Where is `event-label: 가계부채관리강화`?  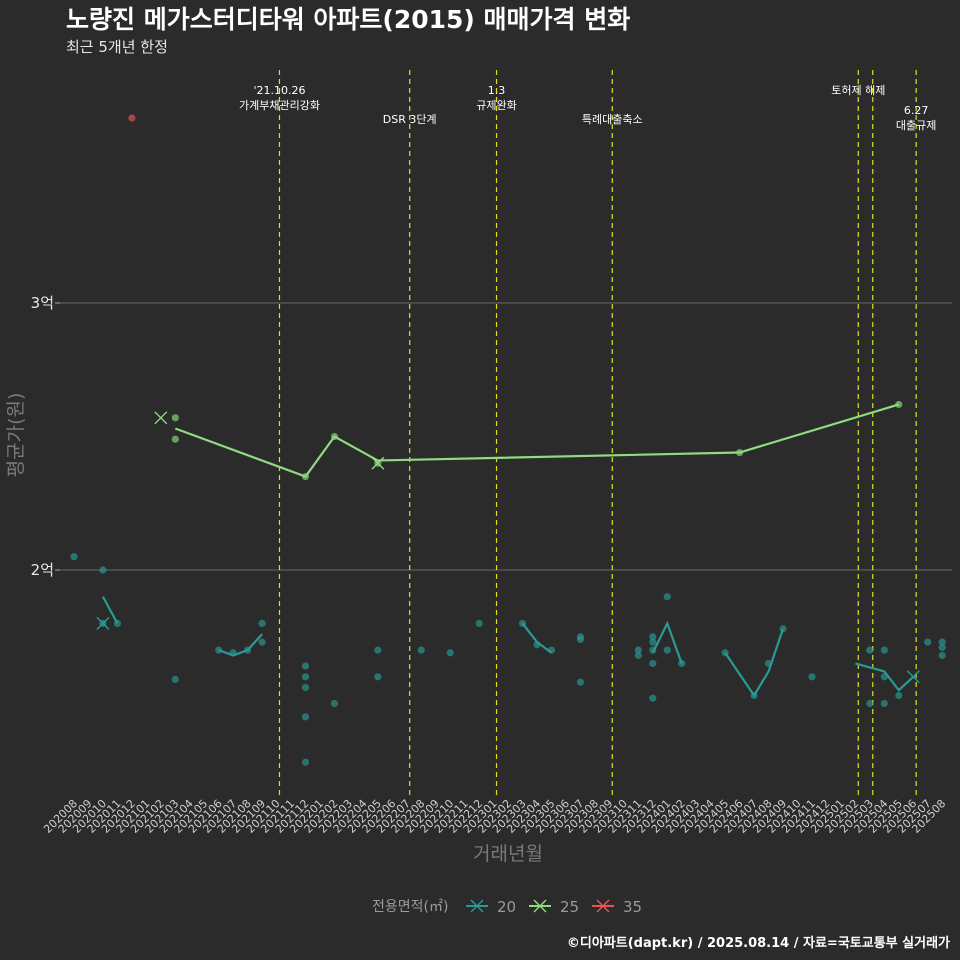 event-label: 가계부채관리강화 is located at coordinates (279, 105).